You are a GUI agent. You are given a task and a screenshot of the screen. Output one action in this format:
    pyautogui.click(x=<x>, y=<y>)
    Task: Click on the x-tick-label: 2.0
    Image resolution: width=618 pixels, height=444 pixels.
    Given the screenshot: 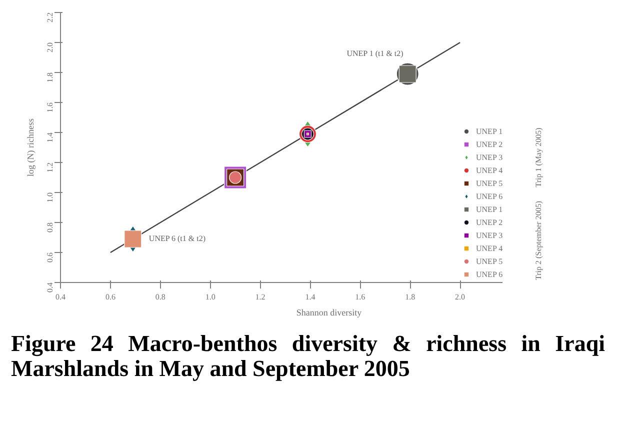 What is the action you would take?
    pyautogui.click(x=460, y=297)
    